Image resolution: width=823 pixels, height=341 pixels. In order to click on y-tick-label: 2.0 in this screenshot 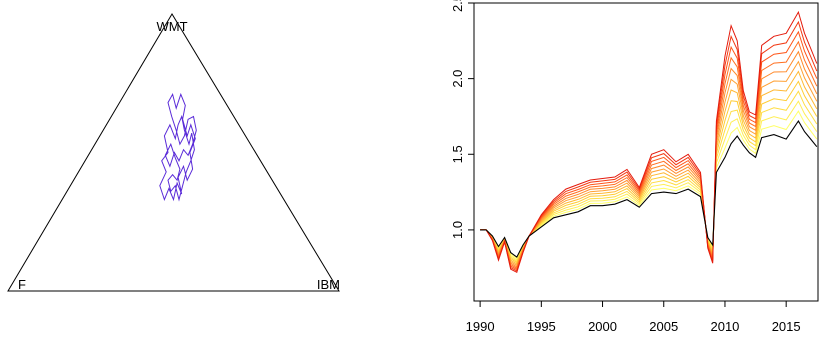, I will do `click(457, 79)`.